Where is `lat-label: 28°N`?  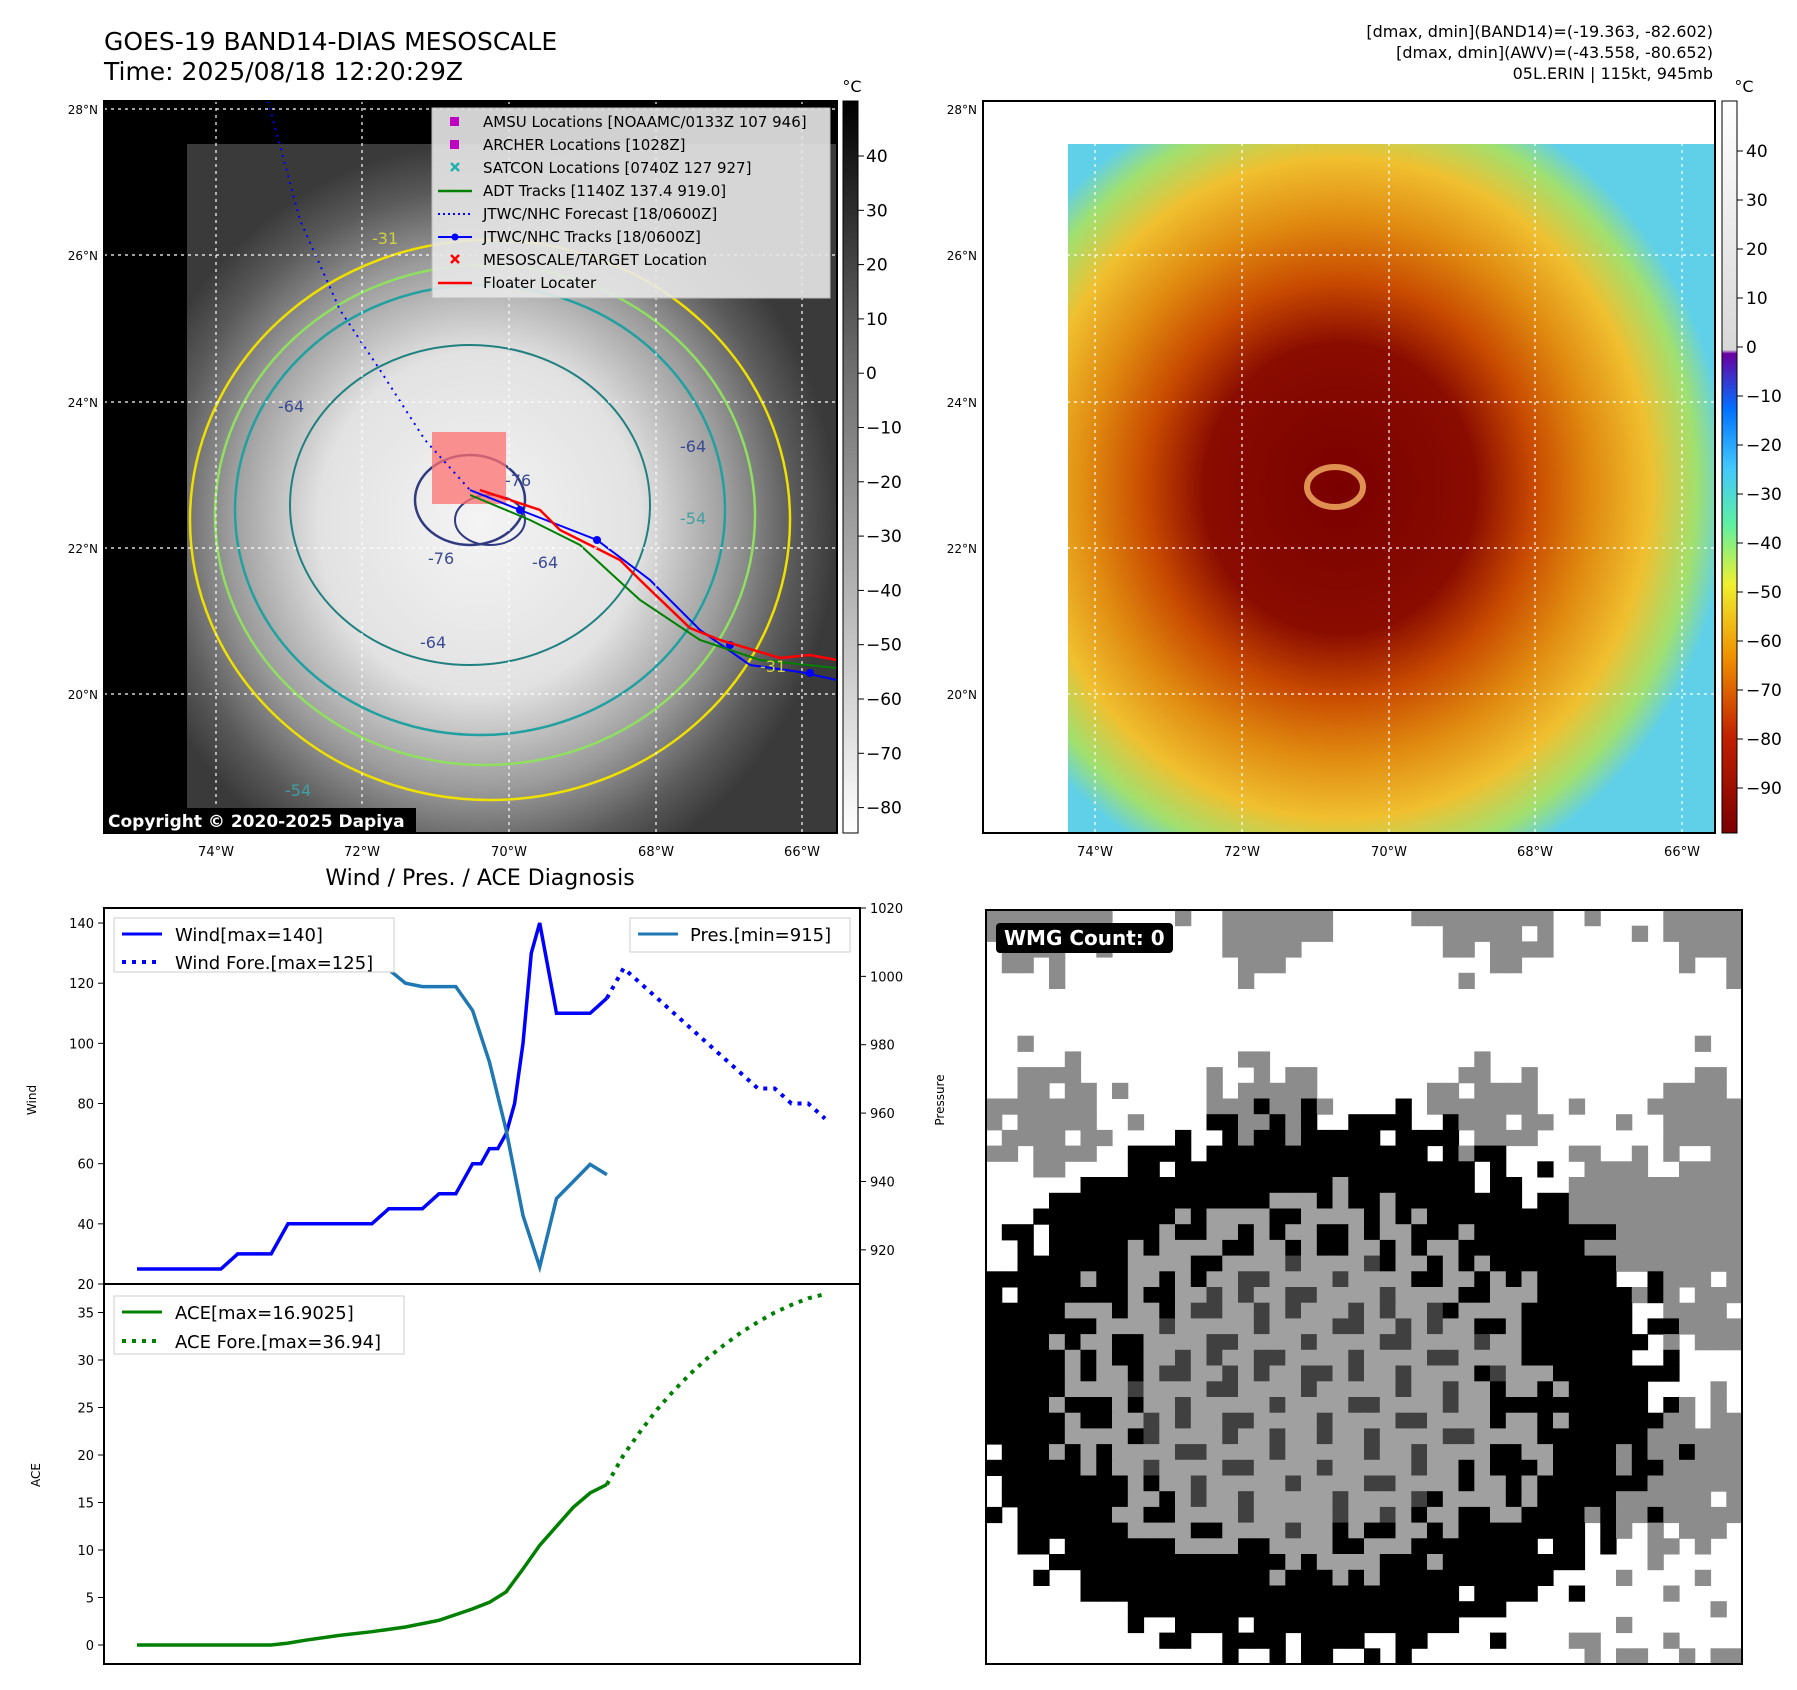 lat-label: 28°N is located at coordinates (962, 110).